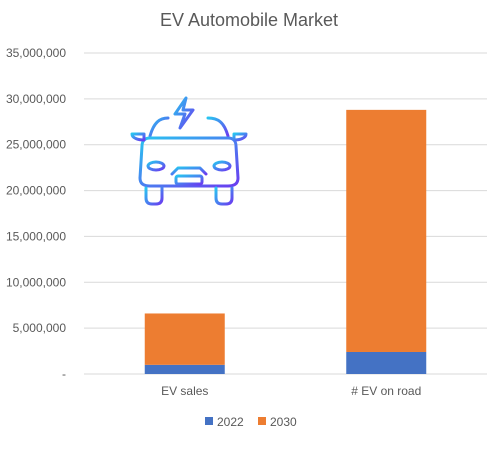  What do you see at coordinates (291, 391) in the screenshot?
I see `x-axis-categories: EV sales # EV on road` at bounding box center [291, 391].